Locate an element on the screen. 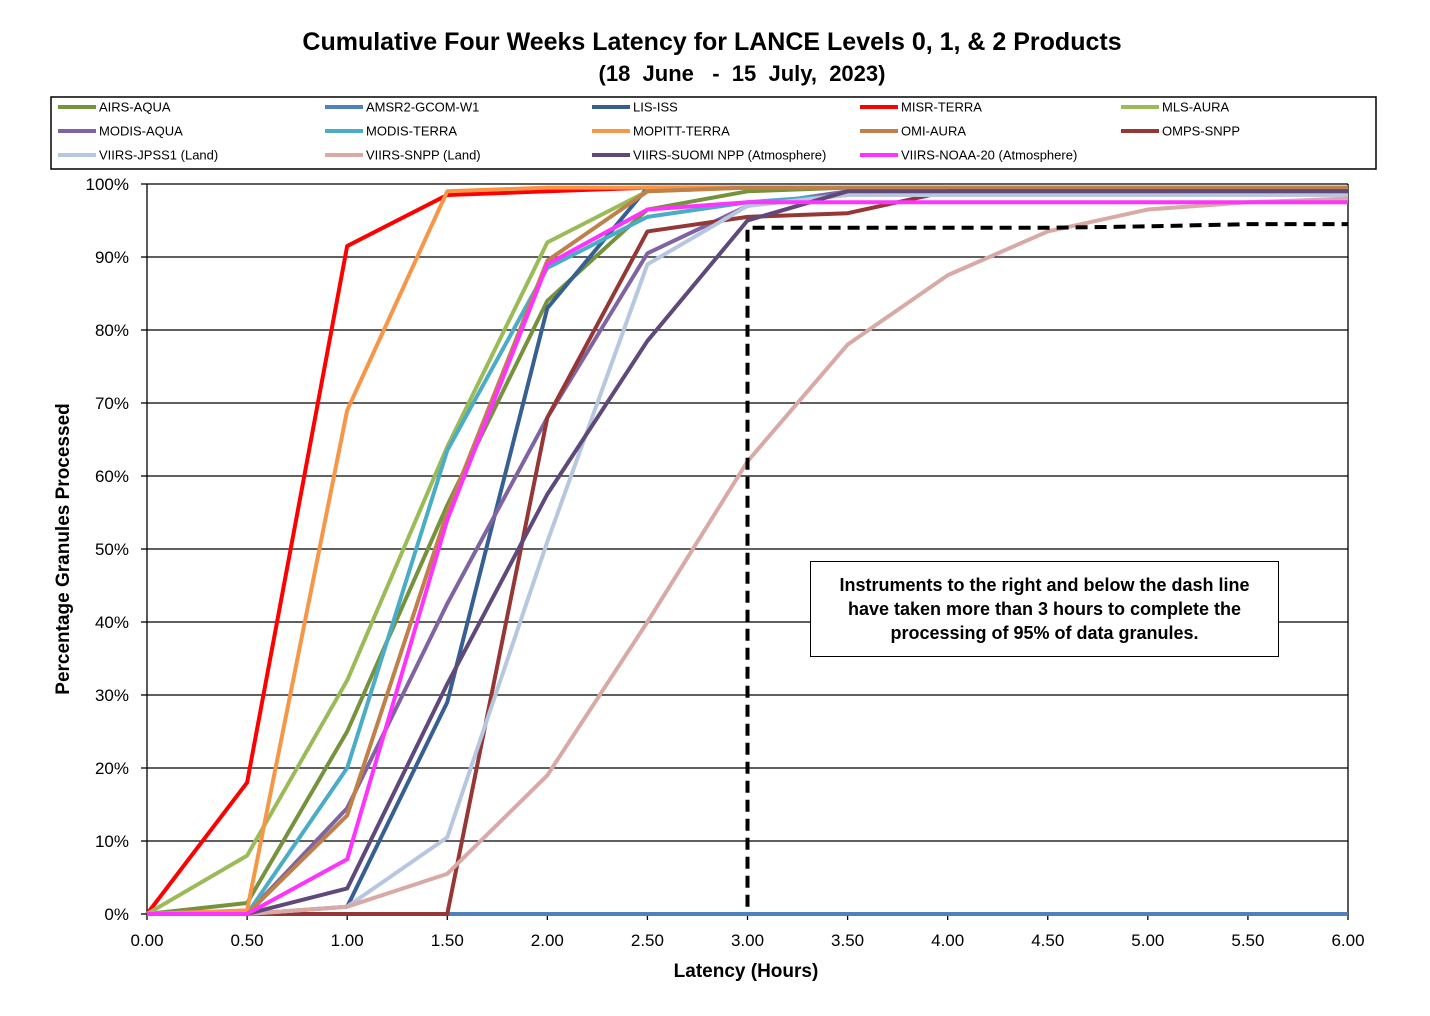  x-tick-label: 3.00 is located at coordinates (747, 940).